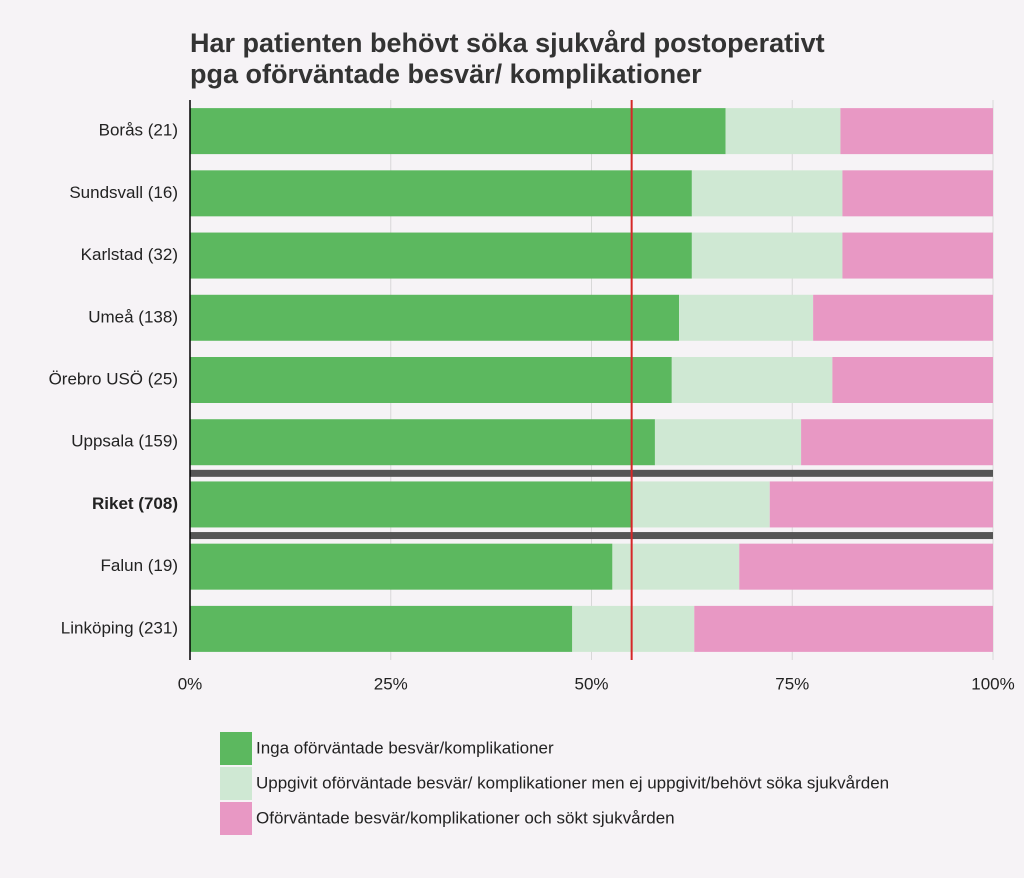 This screenshot has height=878, width=1024. Describe the element at coordinates (138, 130) in the screenshot. I see `y-tick-label: Borås (21)` at that location.